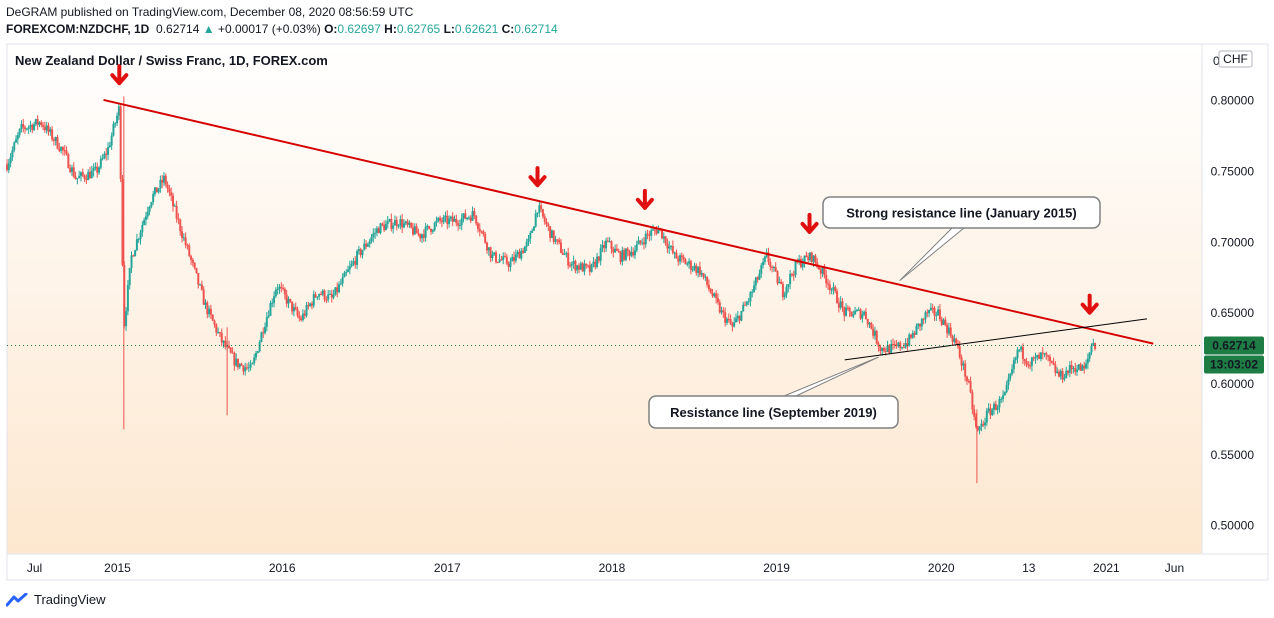 This screenshot has width=1274, height=618. Describe the element at coordinates (269, 29) in the screenshot. I see `change-value: +0.00017 (+0.03%)` at that location.